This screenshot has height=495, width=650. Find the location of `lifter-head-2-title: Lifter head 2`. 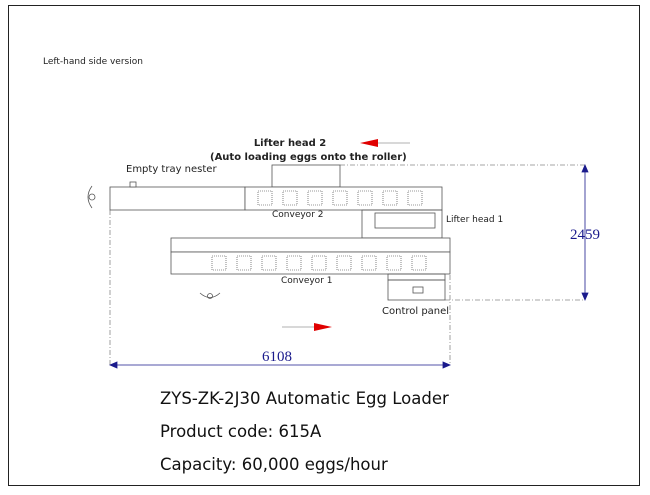

lifter-head-2-title: Lifter head 2 is located at coordinates (290, 143).